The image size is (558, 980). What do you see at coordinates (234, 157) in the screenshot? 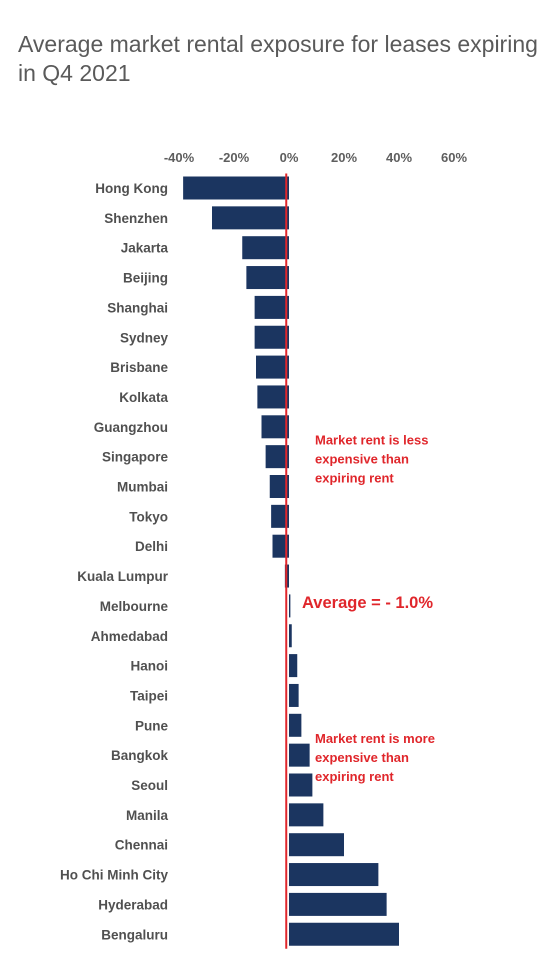
I see `x-tick-label: -20%` at bounding box center [234, 157].